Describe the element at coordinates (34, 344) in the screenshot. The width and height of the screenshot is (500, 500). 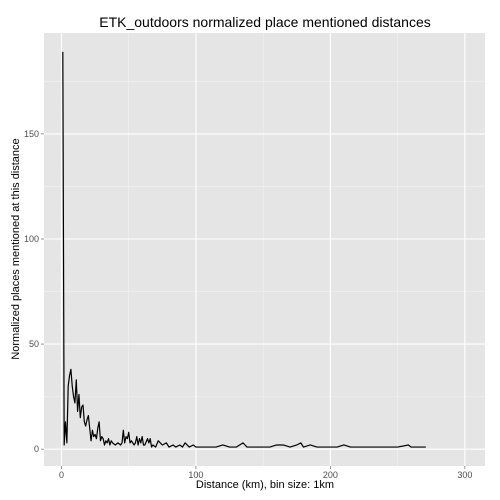
I see `y-tick-label: 50` at that location.